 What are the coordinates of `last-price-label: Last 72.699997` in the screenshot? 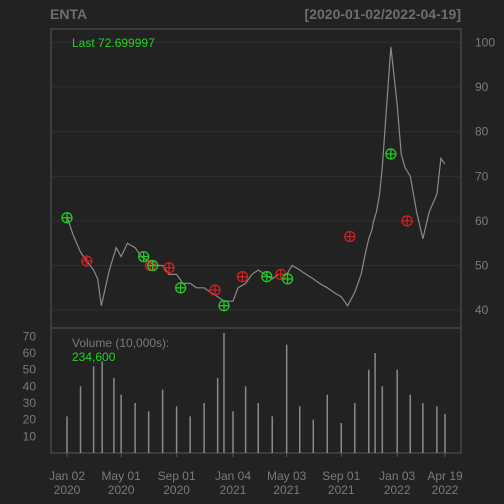 It's located at (113, 43).